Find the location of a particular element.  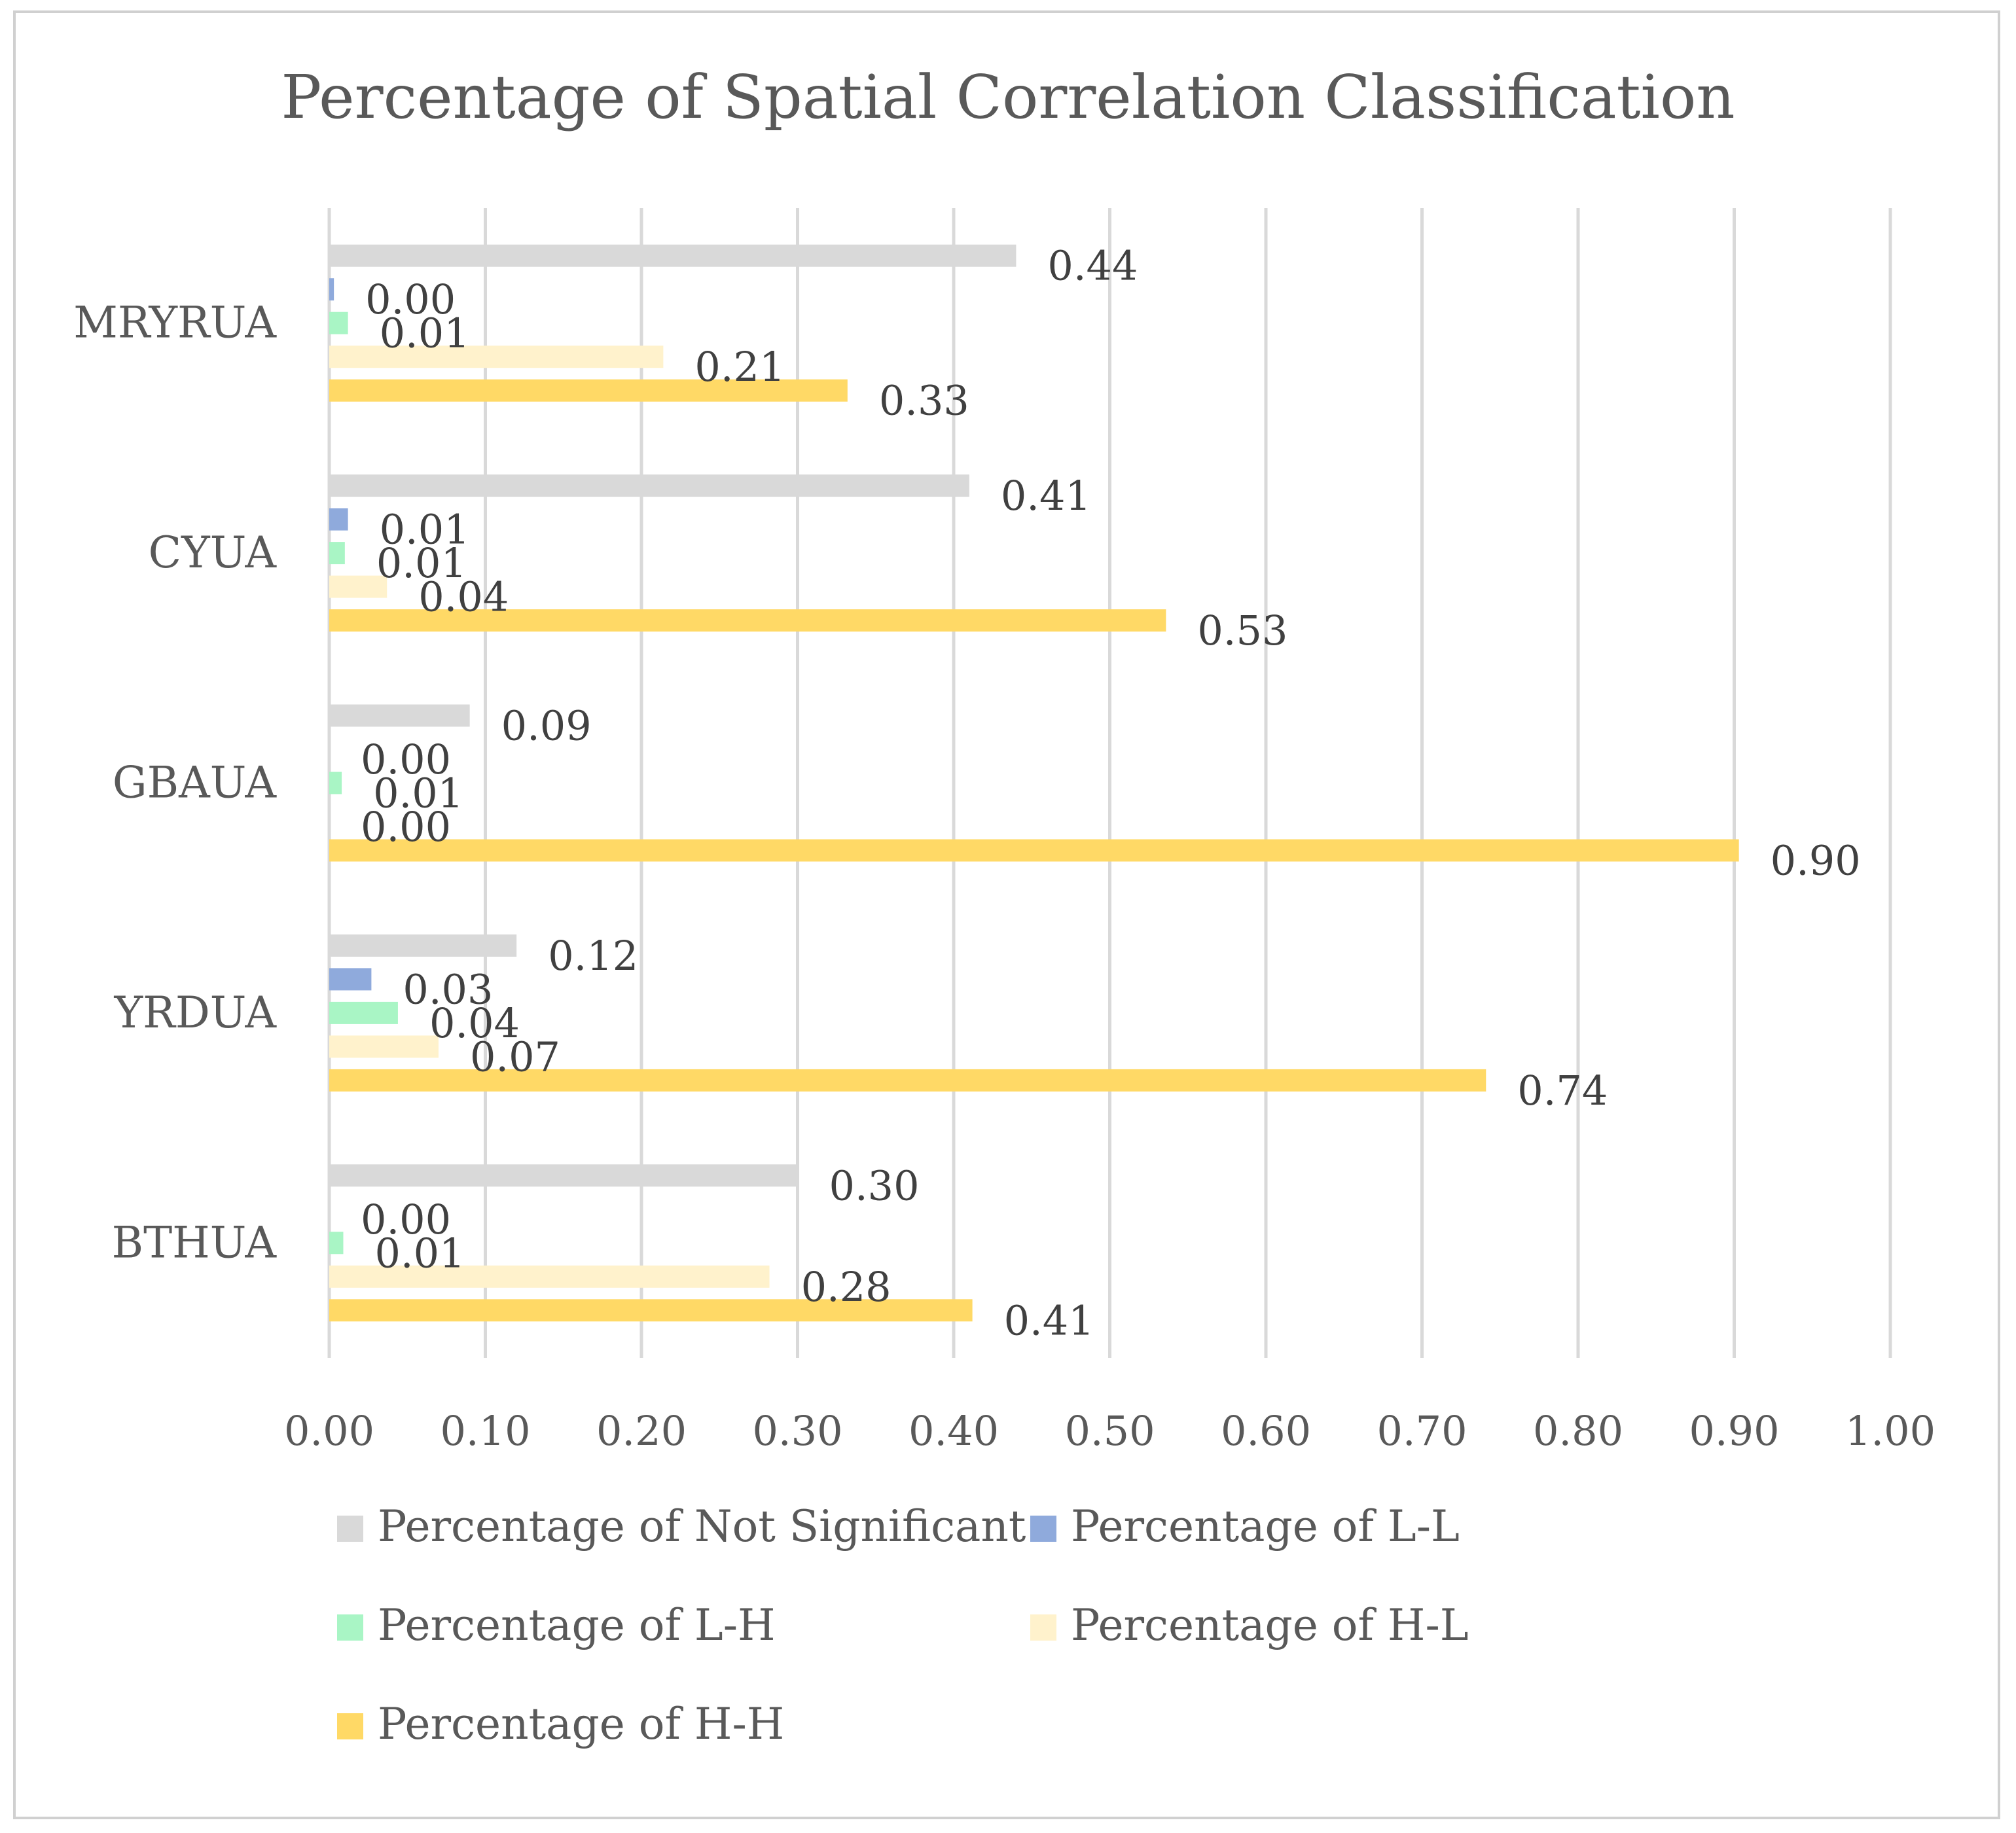

x-tick-label: 0.30 is located at coordinates (797, 1431).